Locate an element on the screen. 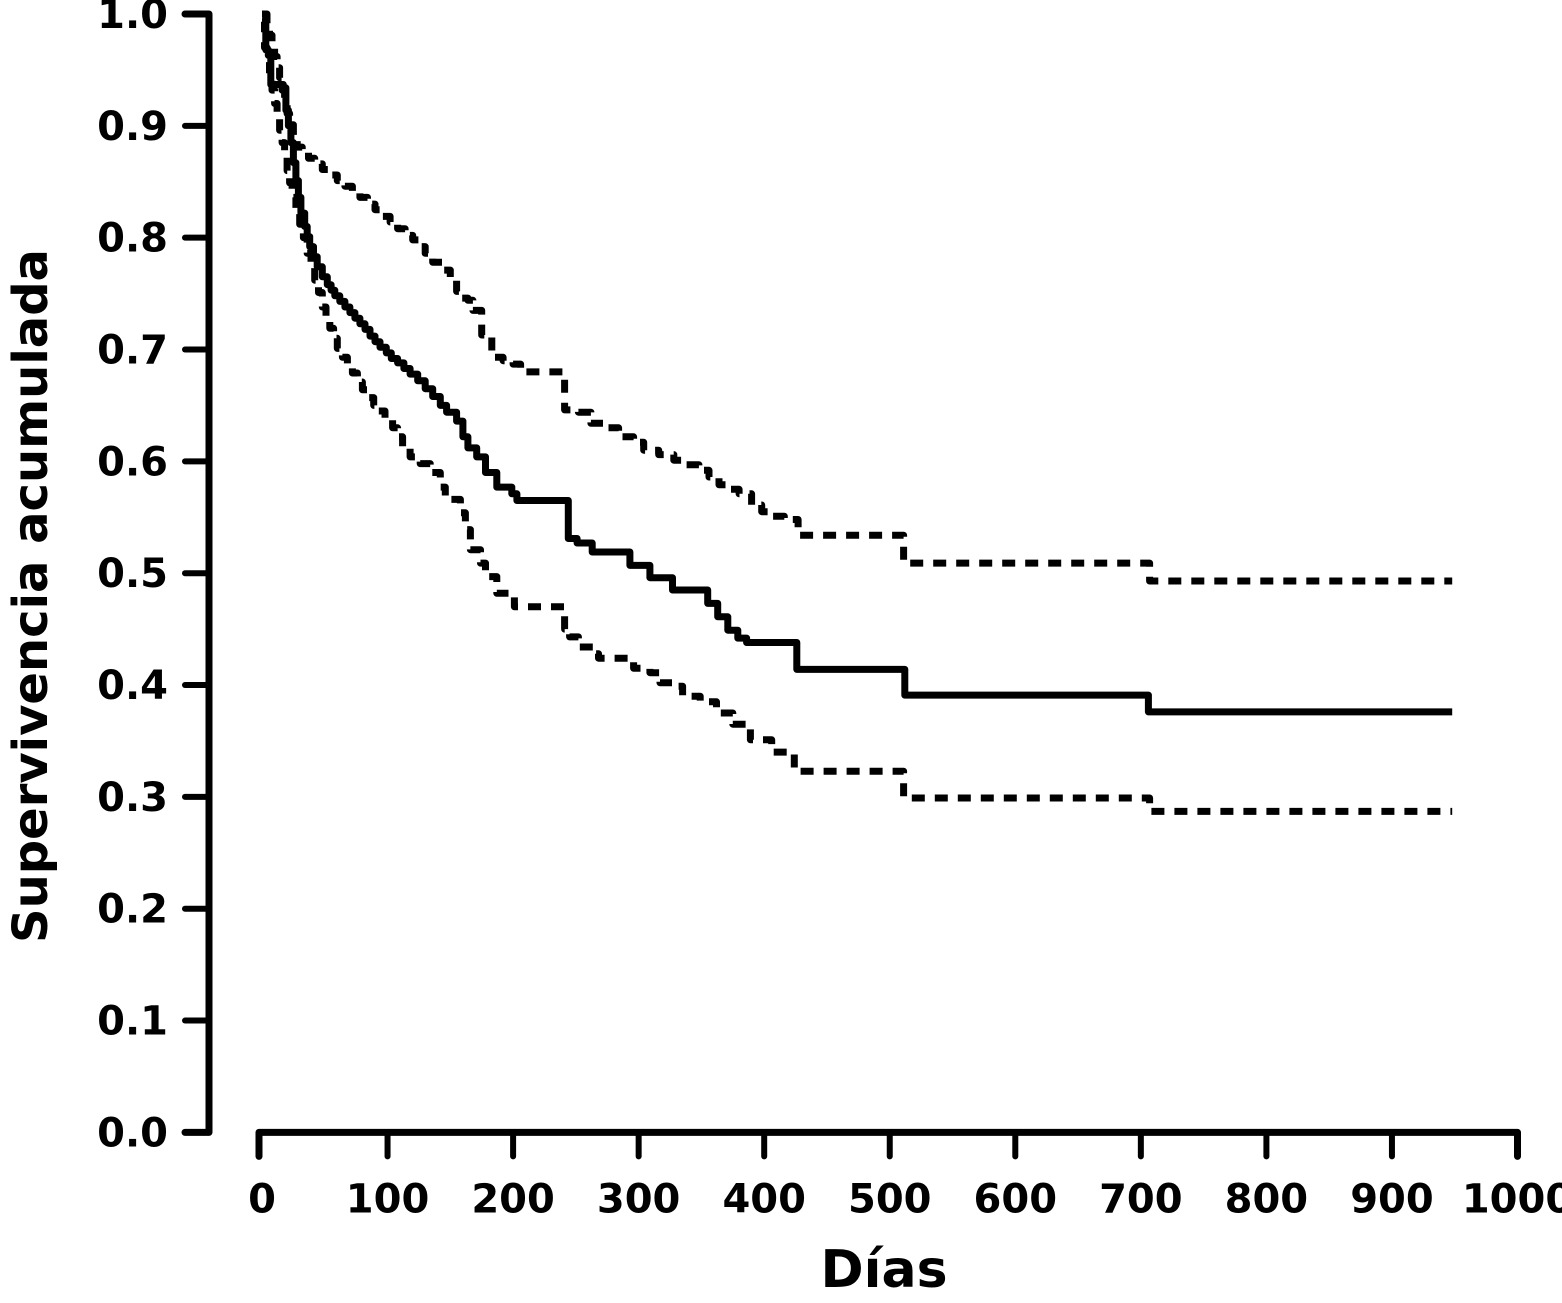 The width and height of the screenshot is (1562, 1303). x-tick-label: 400 is located at coordinates (764, 1199).